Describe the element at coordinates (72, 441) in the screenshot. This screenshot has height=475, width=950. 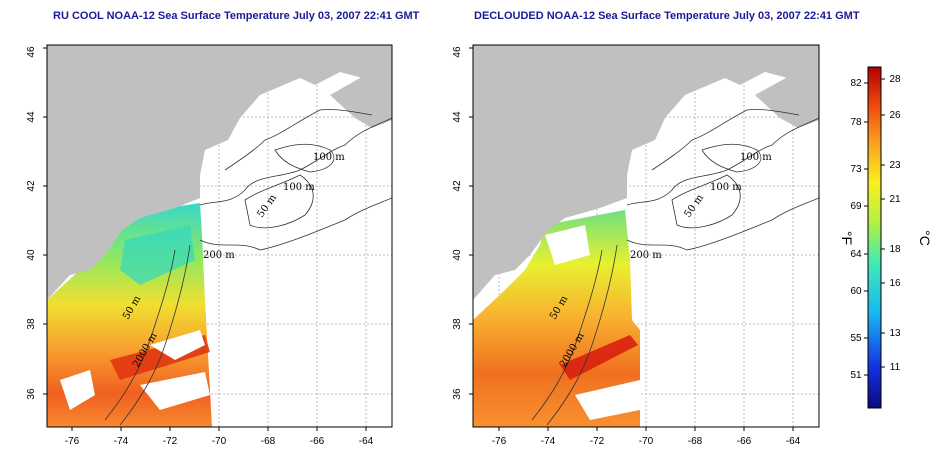
I see `left-x-tick: -76` at that location.